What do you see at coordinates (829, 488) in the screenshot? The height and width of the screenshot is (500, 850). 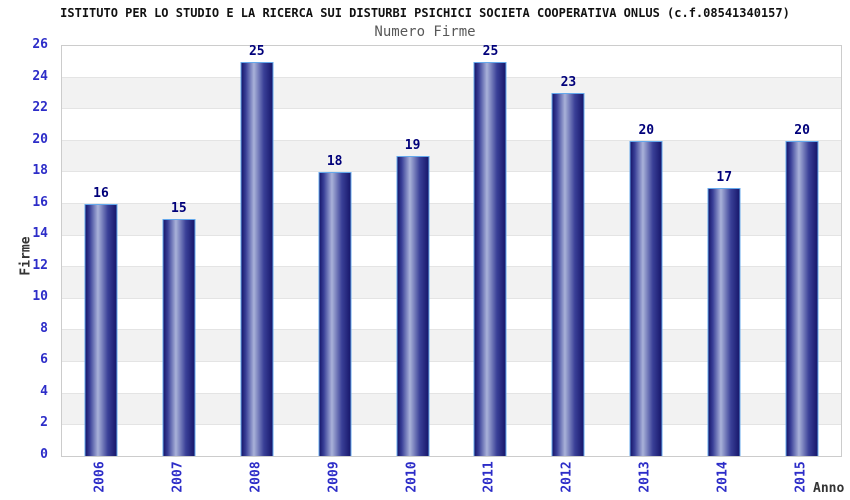 I see `x-axis-title: Anno` at bounding box center [829, 488].